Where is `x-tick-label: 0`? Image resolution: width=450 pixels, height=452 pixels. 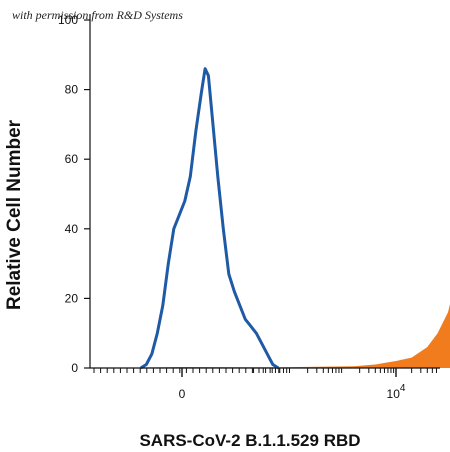
x-tick-label: 0 is located at coordinates (182, 394).